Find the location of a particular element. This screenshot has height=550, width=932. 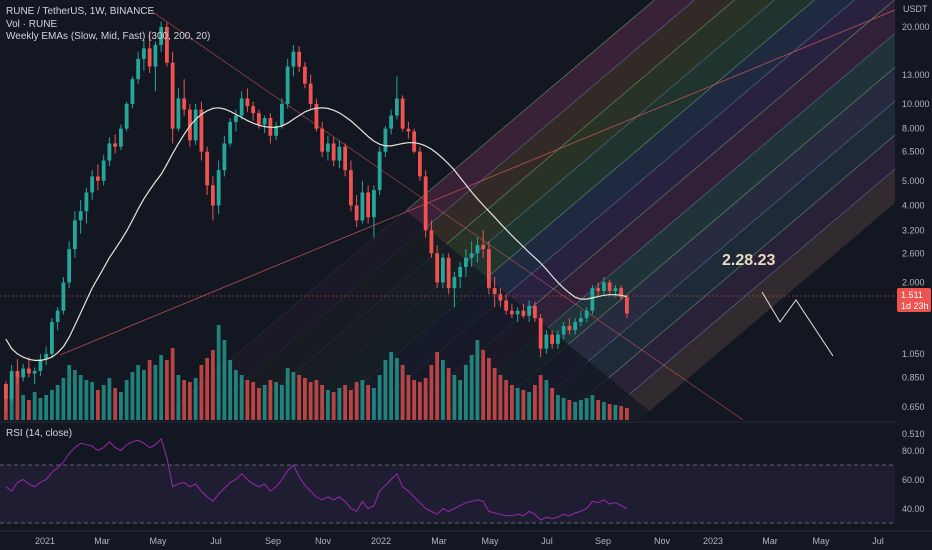

price-tick: 13.000 is located at coordinates (916, 75).